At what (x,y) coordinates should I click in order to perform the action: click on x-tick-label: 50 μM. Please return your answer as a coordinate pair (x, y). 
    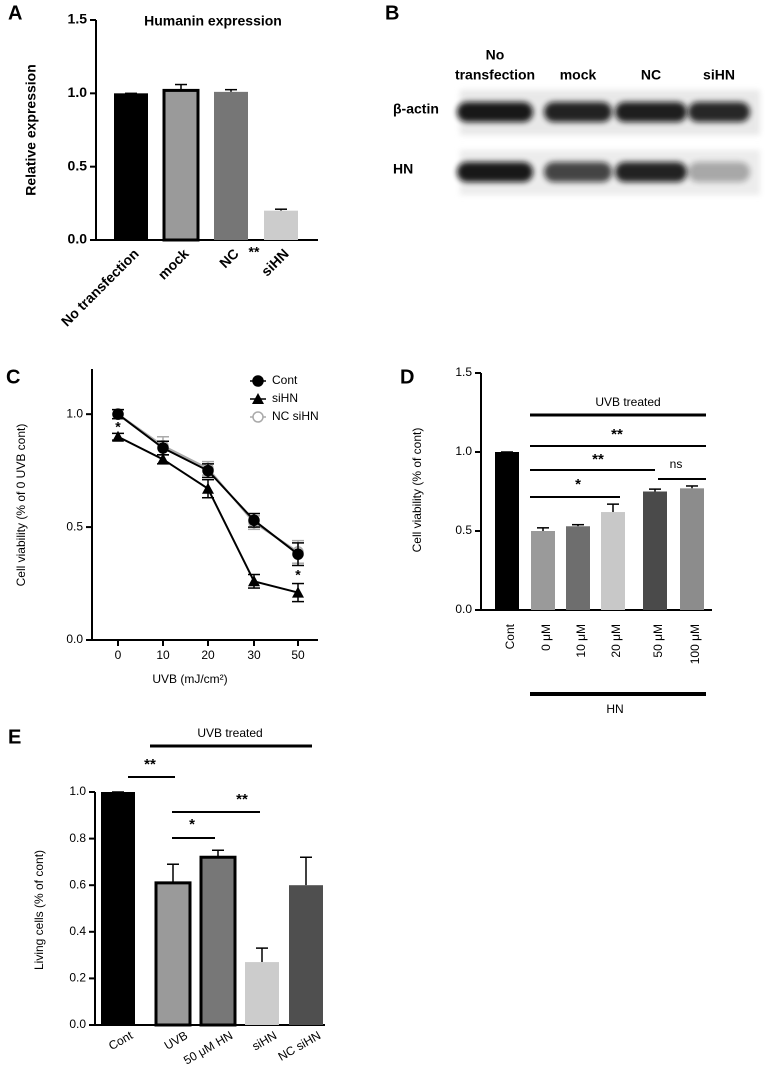
    Looking at the image, I should click on (658, 641).